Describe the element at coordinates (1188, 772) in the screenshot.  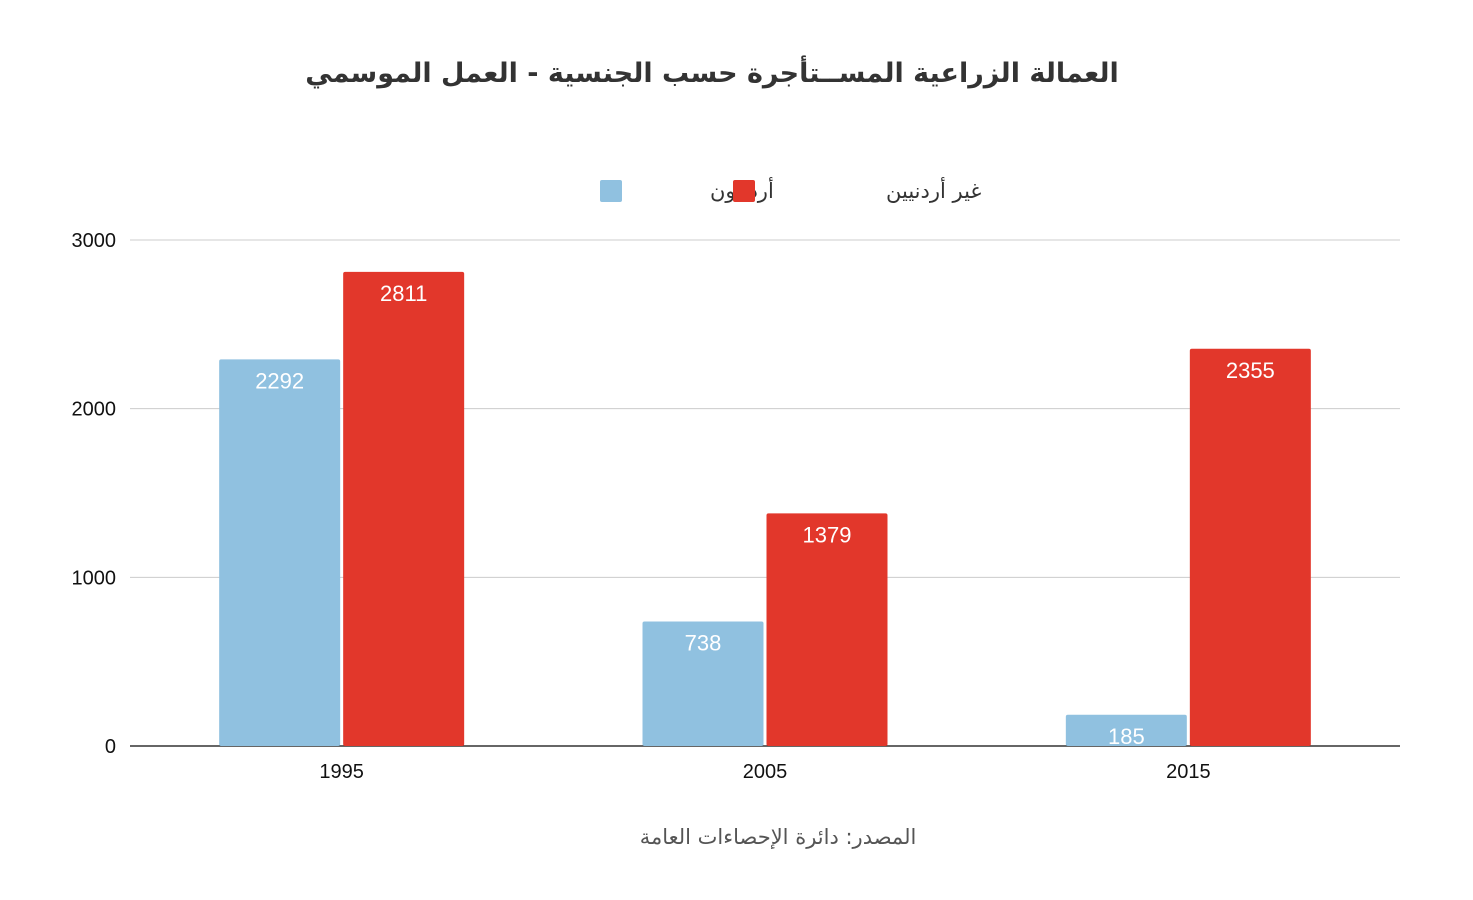
I see `x-tick-label: 2015` at that location.